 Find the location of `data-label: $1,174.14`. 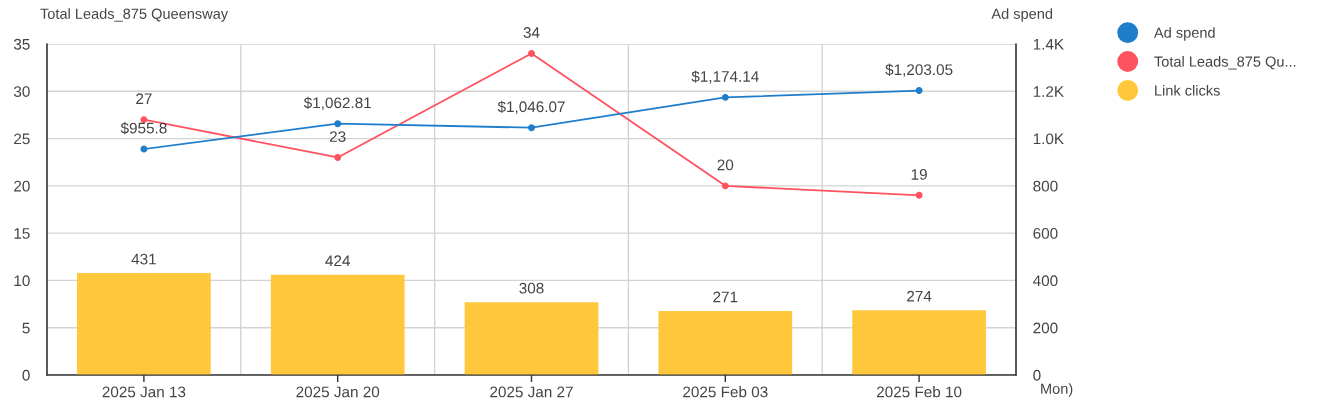

data-label: $1,174.14 is located at coordinates (725, 77).